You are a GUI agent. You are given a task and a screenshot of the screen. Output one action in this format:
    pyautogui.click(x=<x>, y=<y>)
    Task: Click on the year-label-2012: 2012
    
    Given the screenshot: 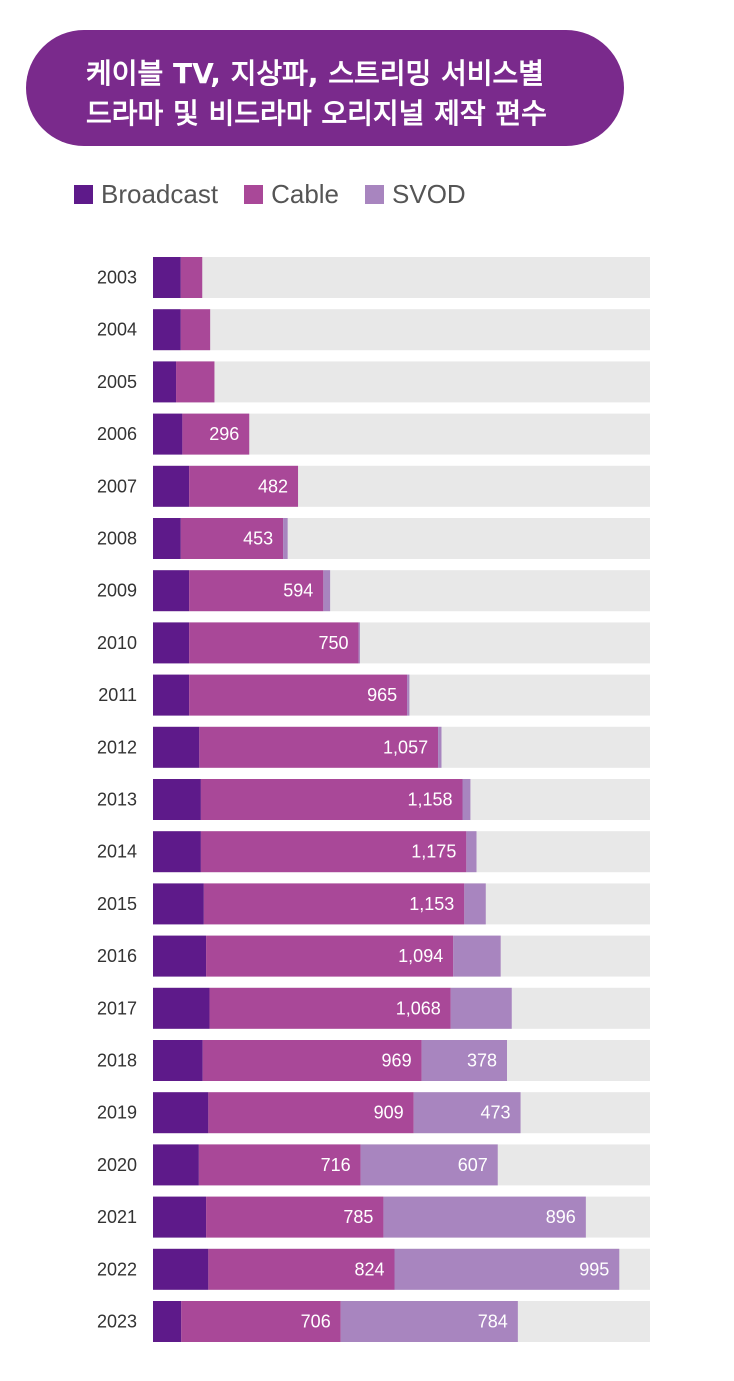 What is the action you would take?
    pyautogui.click(x=117, y=747)
    